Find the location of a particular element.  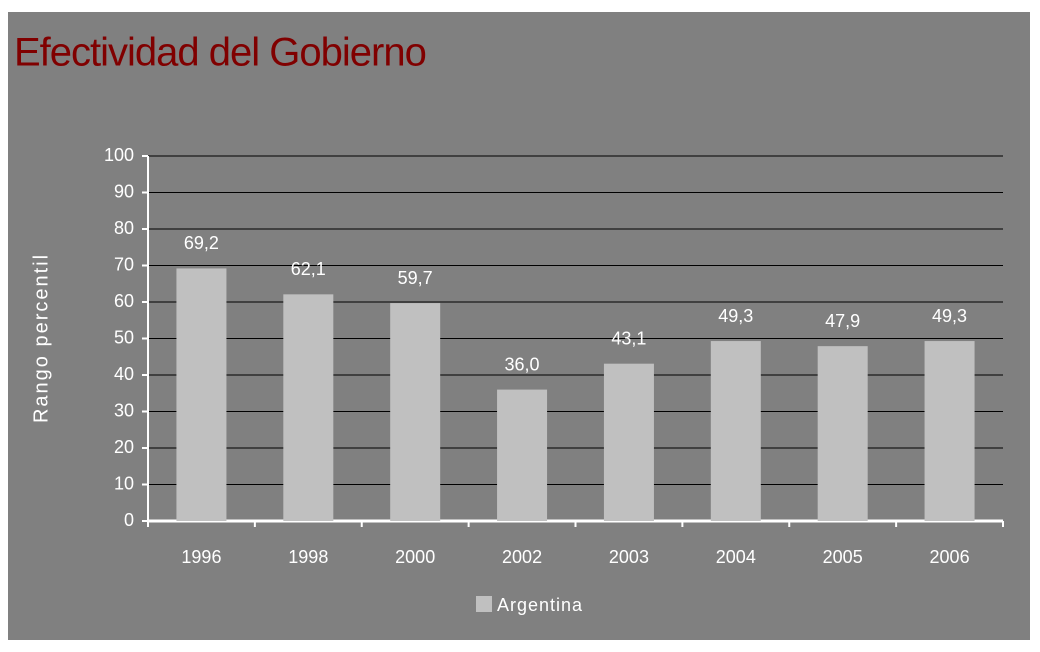

data-label: 47,9 is located at coordinates (842, 321).